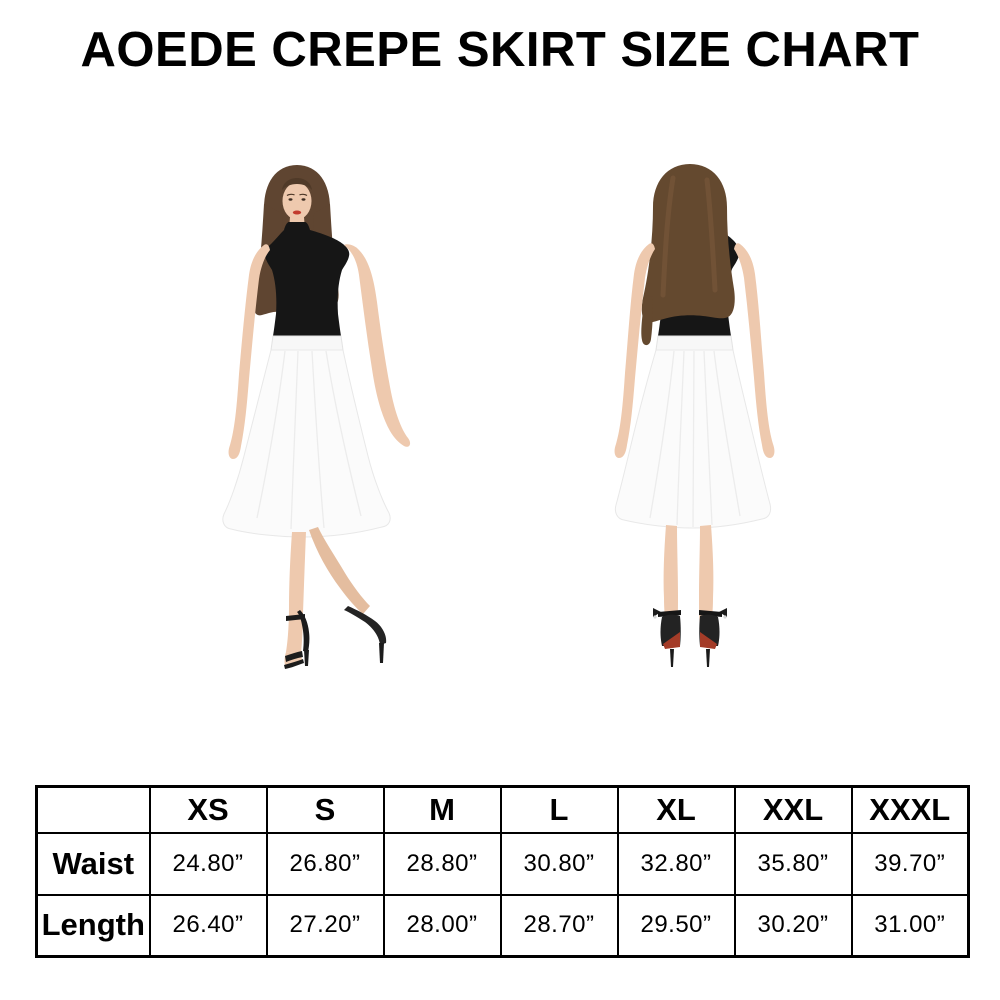 This screenshot has width=1000, height=1000. I want to click on waist-value-cell: 32.80”, so click(676, 863).